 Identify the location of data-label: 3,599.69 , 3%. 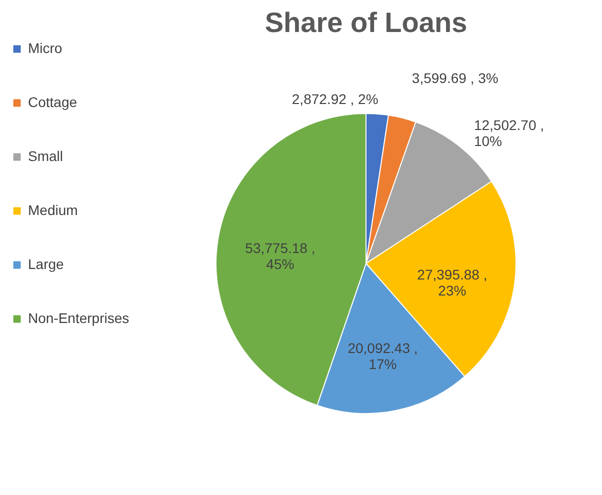
(455, 78).